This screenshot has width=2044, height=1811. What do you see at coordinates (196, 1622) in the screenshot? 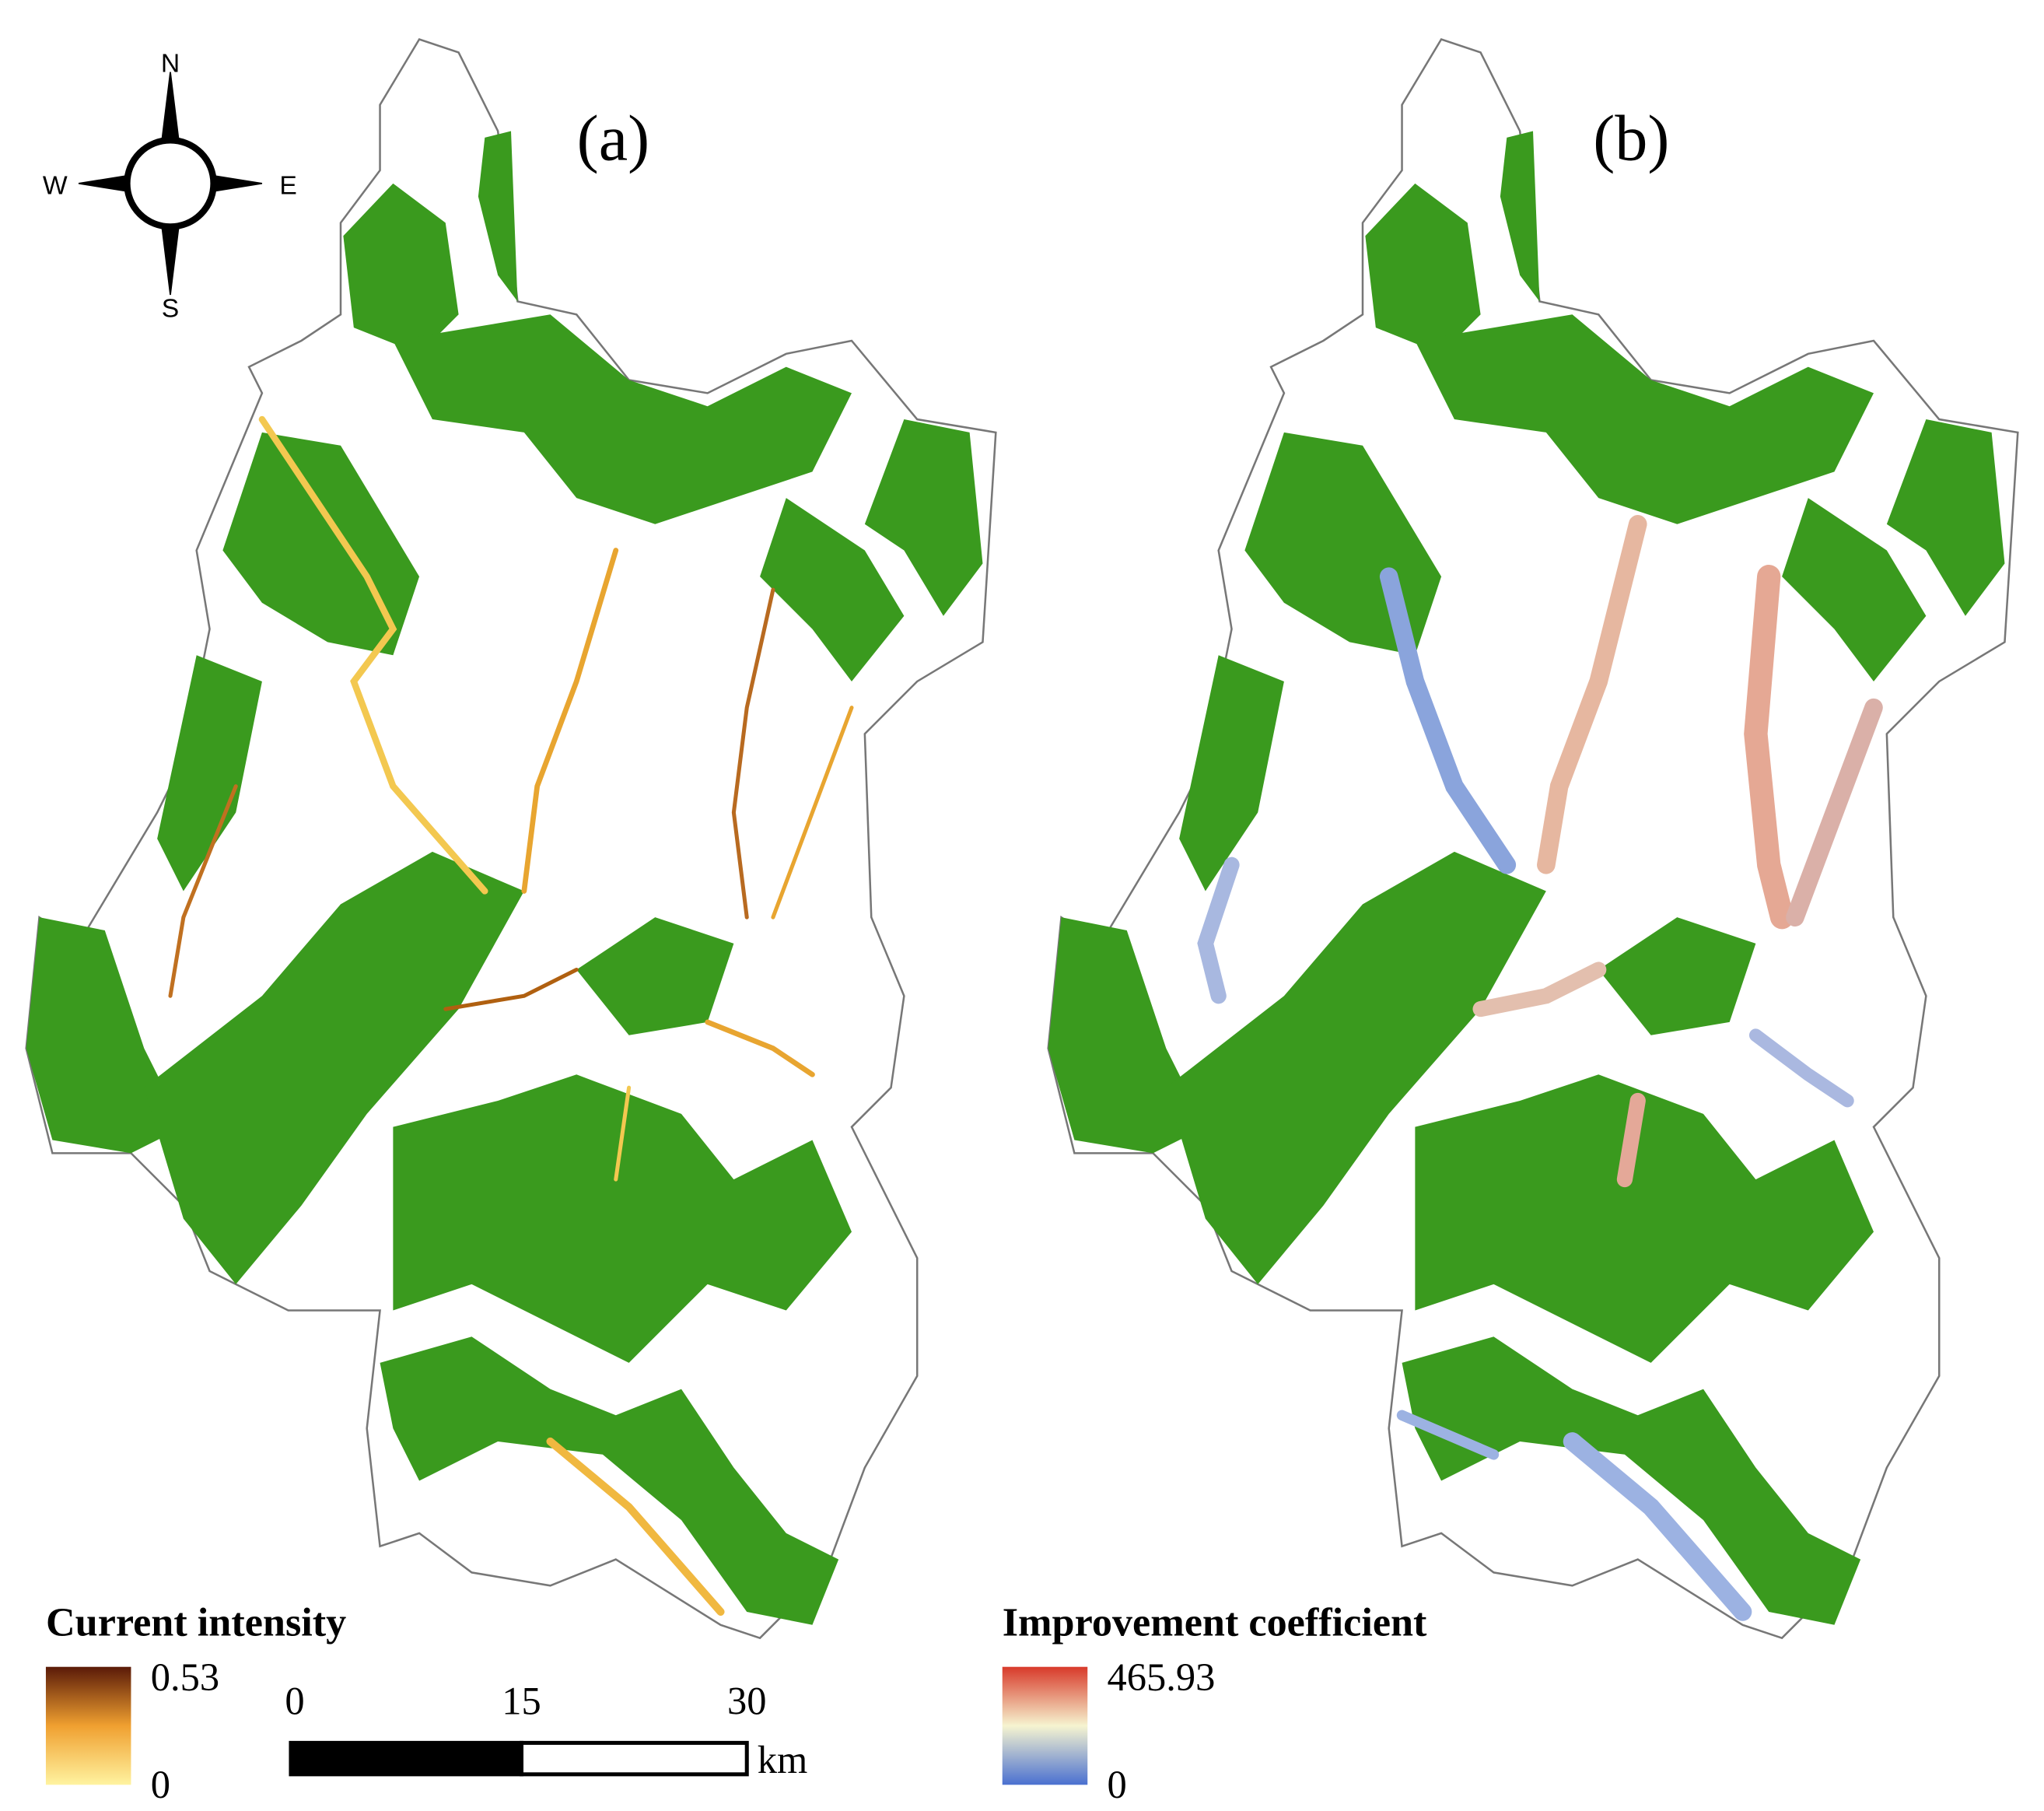
I see `legend-title: Current intensity` at bounding box center [196, 1622].